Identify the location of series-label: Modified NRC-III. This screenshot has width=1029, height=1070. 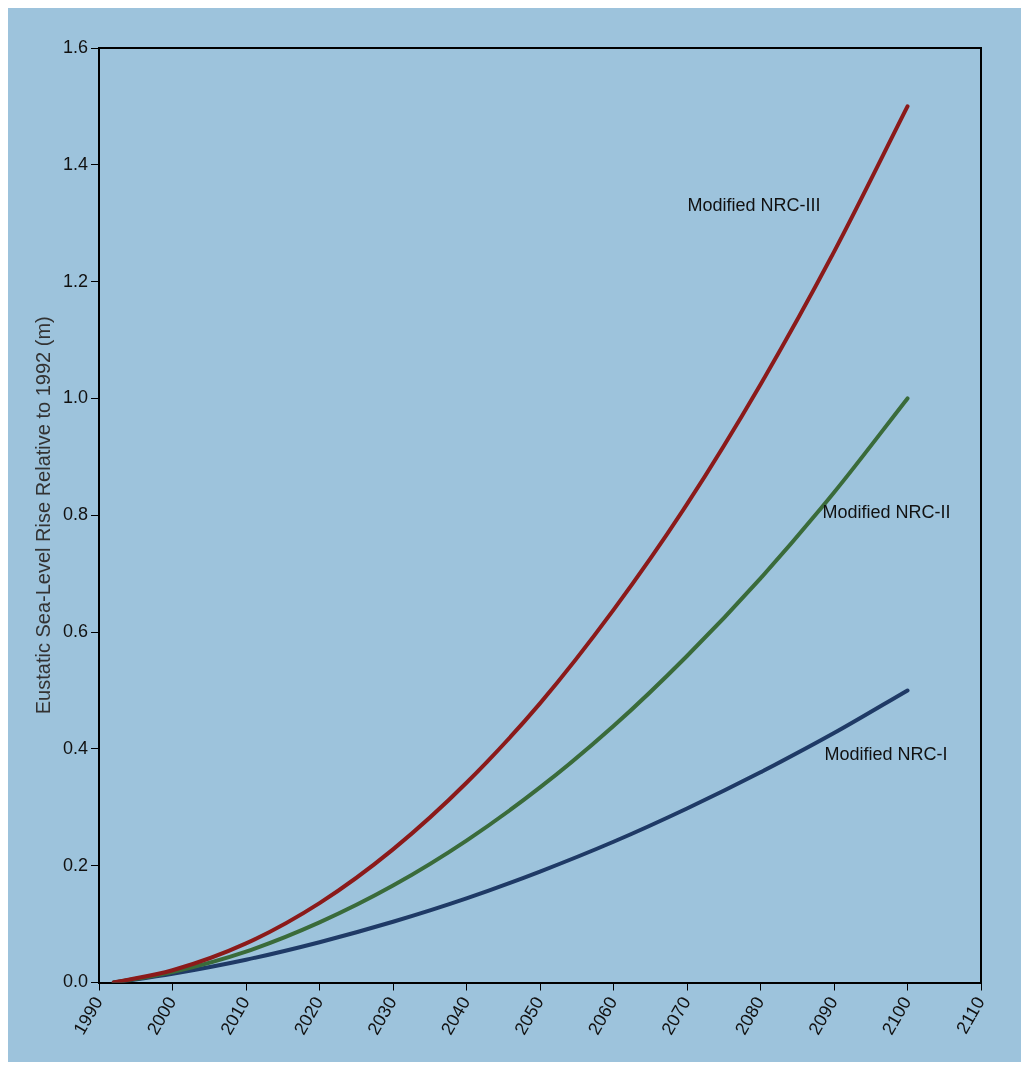
(754, 205).